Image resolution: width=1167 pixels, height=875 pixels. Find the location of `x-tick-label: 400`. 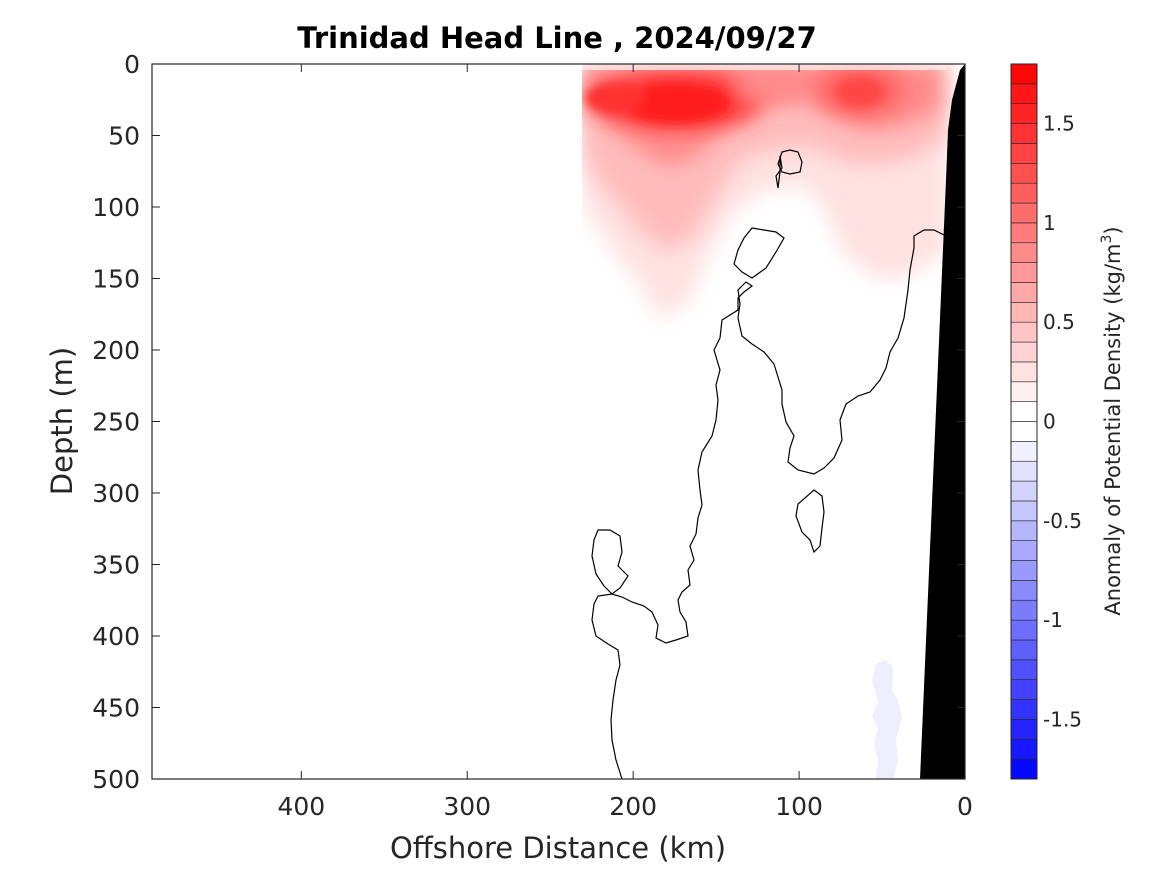

x-tick-label: 400 is located at coordinates (301, 806).